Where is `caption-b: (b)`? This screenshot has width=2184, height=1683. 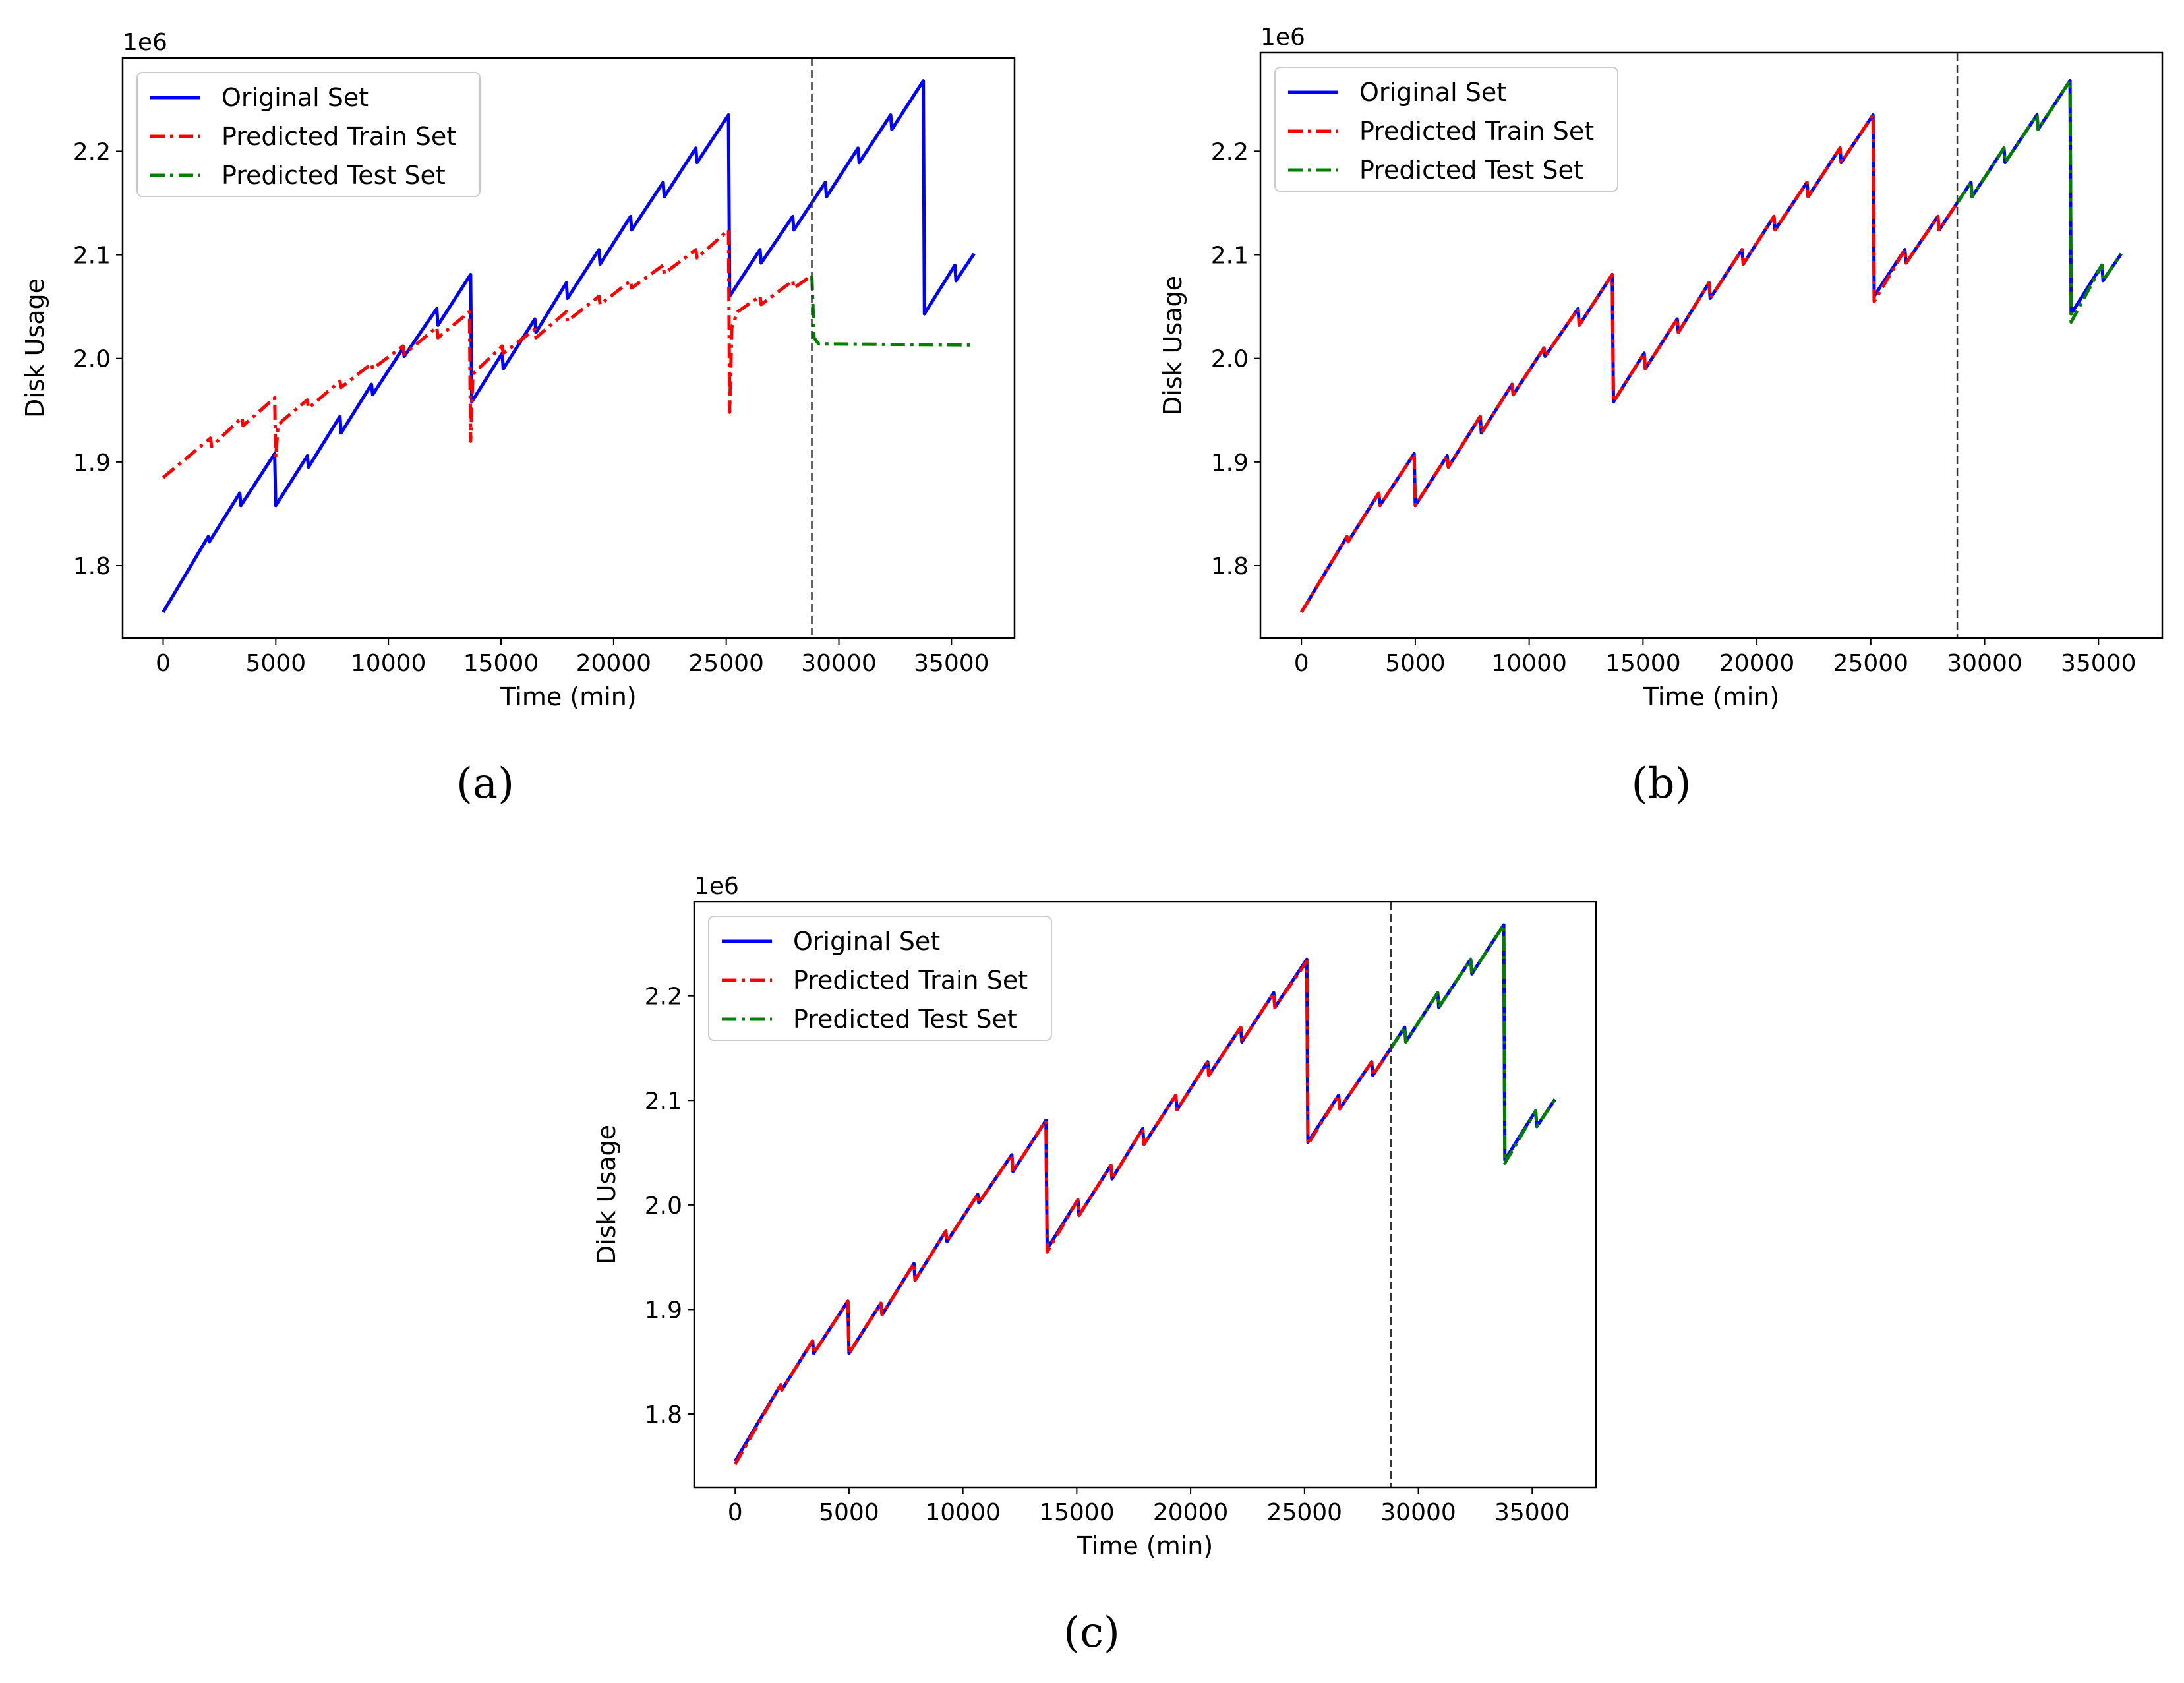
caption-b: (b) is located at coordinates (1662, 783).